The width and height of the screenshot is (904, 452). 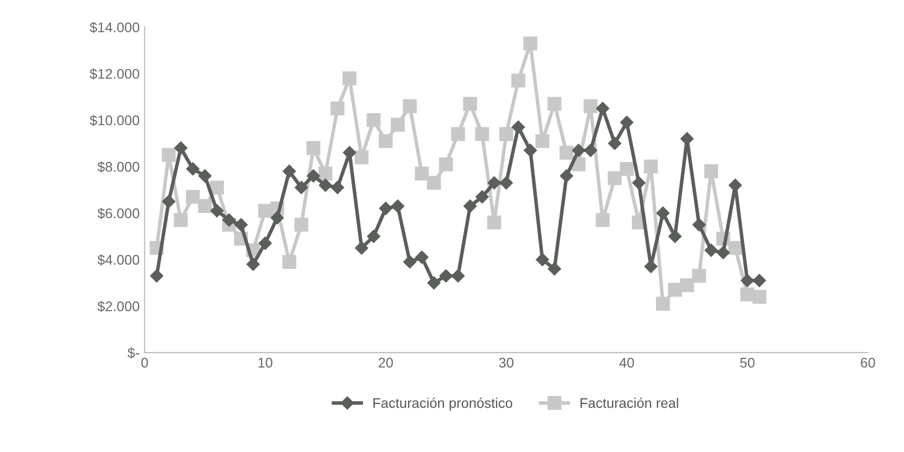 I want to click on x-tick-label: 20, so click(x=385, y=363).